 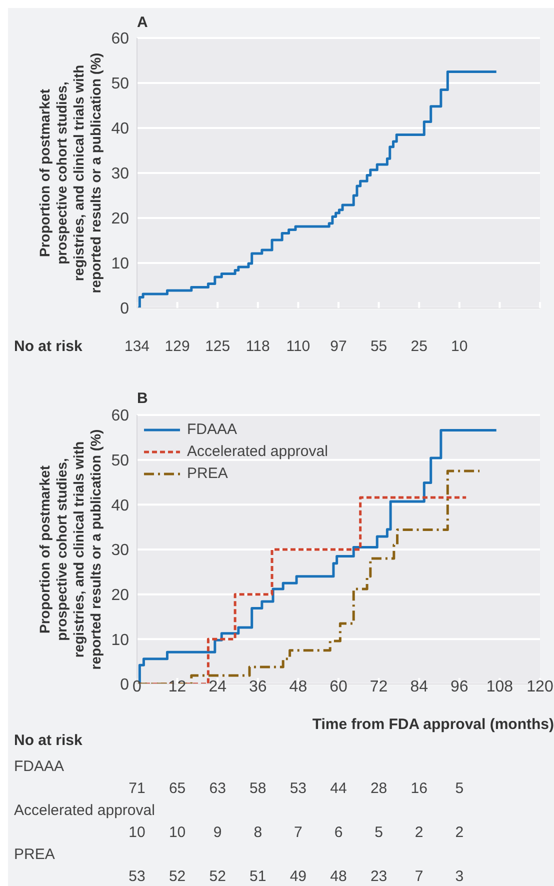 What do you see at coordinates (34, 854) in the screenshot?
I see `text: PREA` at bounding box center [34, 854].